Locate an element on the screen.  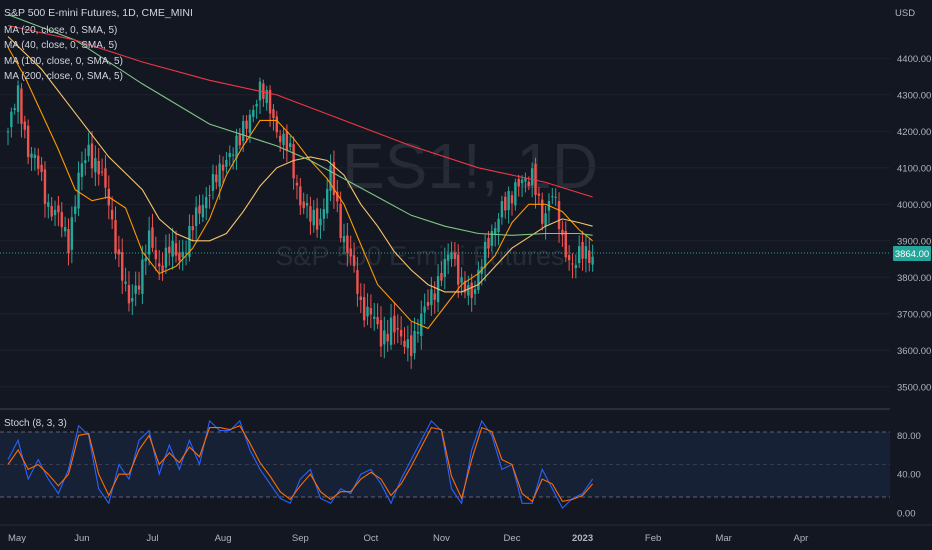
stoch-tick-label: 0.00 is located at coordinates (906, 514).